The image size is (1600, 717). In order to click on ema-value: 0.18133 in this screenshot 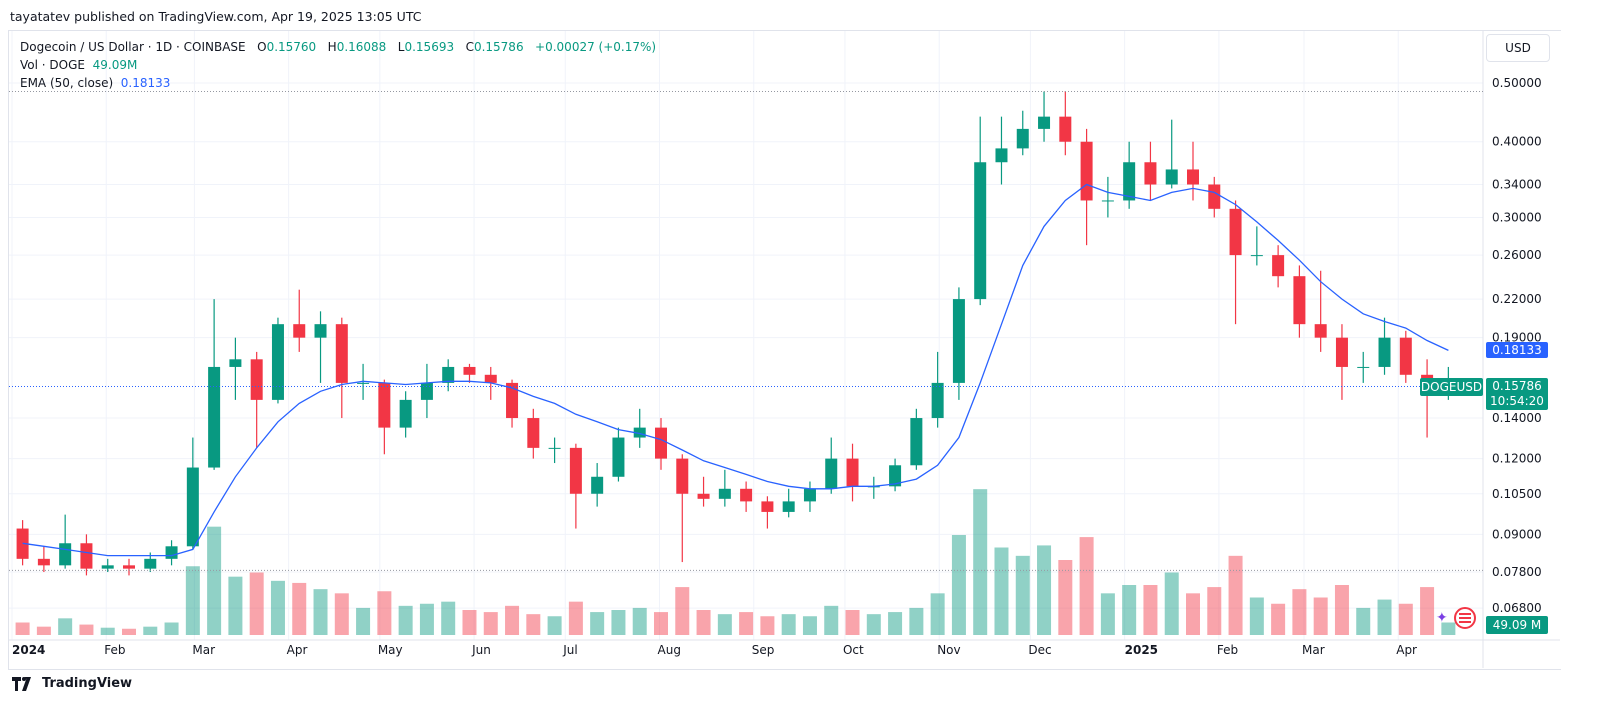, I will do `click(145, 83)`.